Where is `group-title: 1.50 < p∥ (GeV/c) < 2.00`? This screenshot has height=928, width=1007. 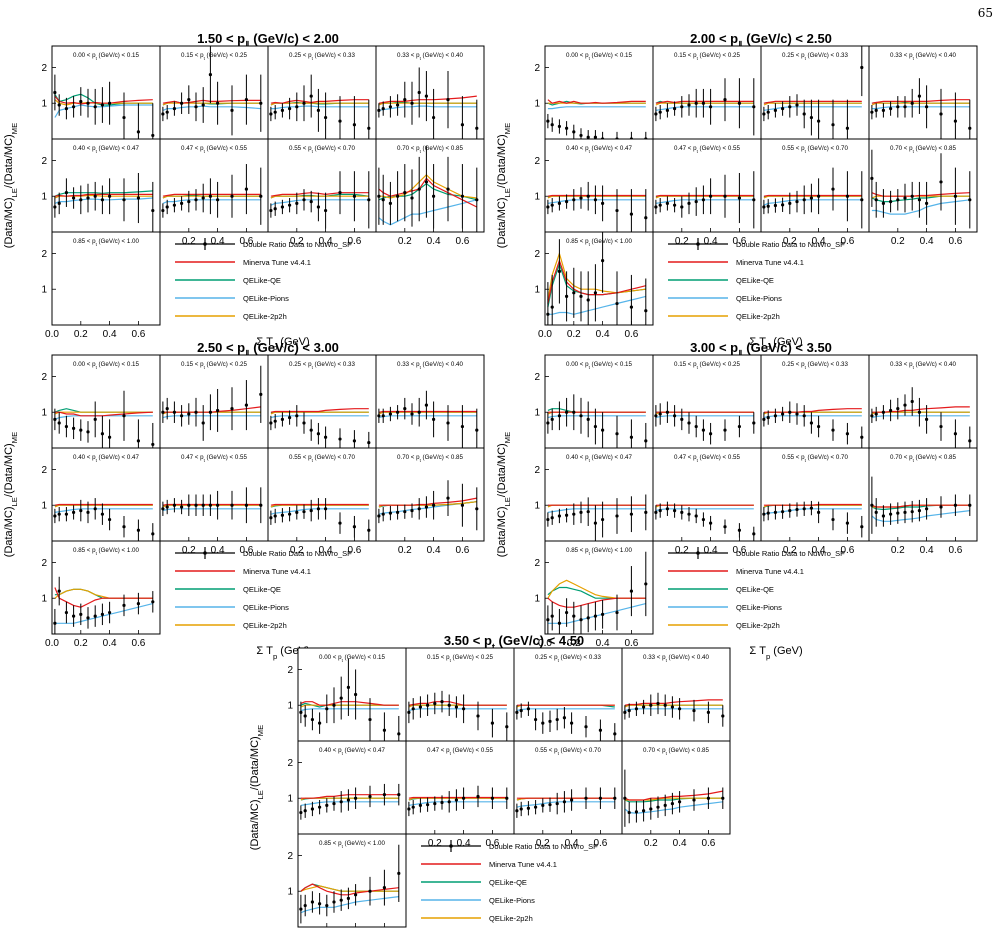
group-title: 1.50 < p∥ (GeV/c) < 2.00 is located at coordinates (268, 41).